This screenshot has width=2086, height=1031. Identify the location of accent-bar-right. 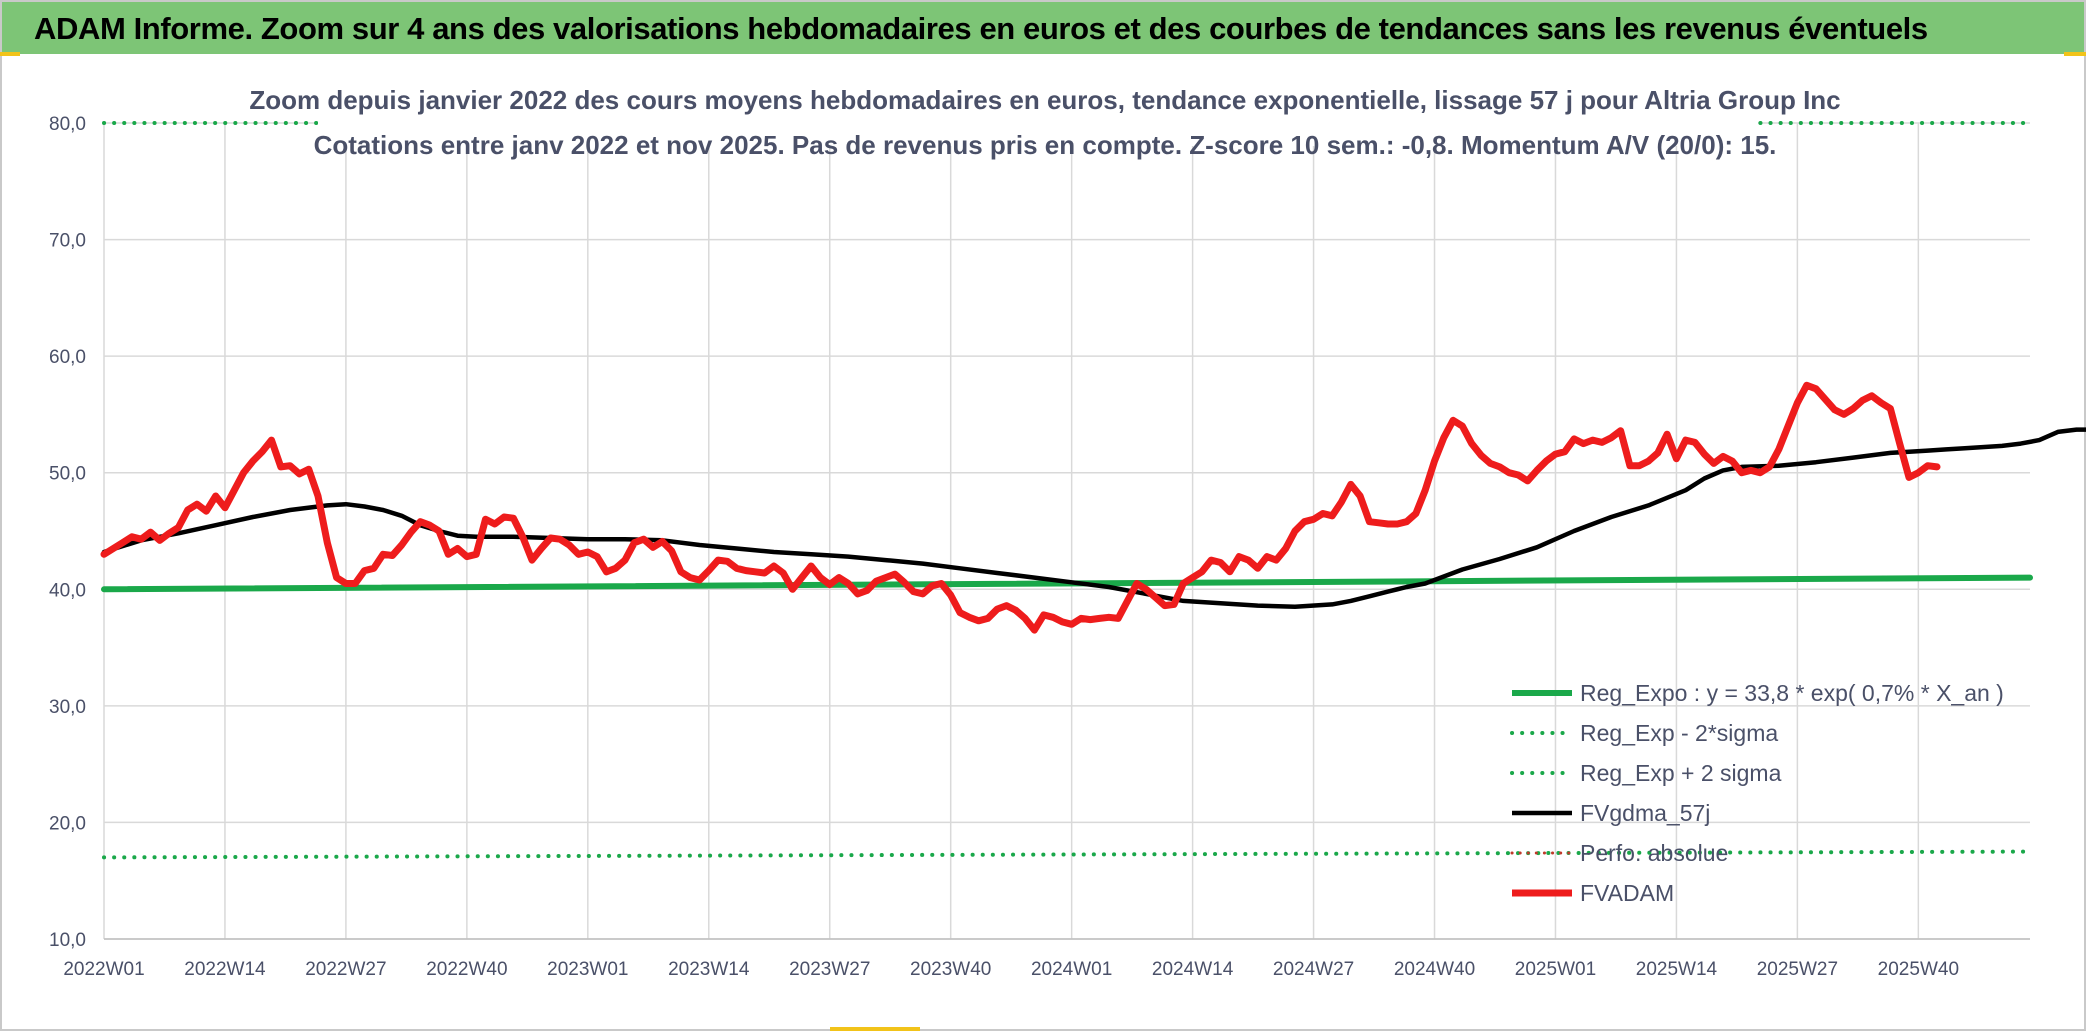
(2075, 54).